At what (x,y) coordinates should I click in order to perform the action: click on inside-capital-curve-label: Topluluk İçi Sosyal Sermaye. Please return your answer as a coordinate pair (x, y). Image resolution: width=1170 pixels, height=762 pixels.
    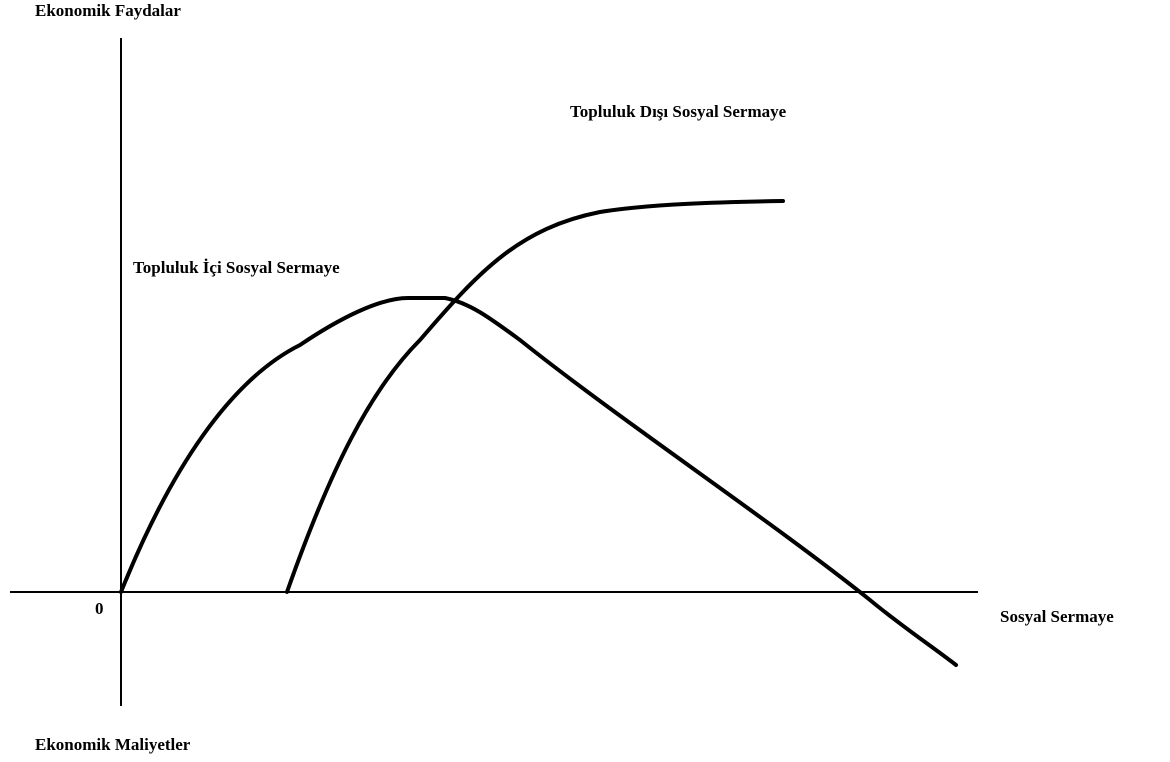
    Looking at the image, I should click on (236, 267).